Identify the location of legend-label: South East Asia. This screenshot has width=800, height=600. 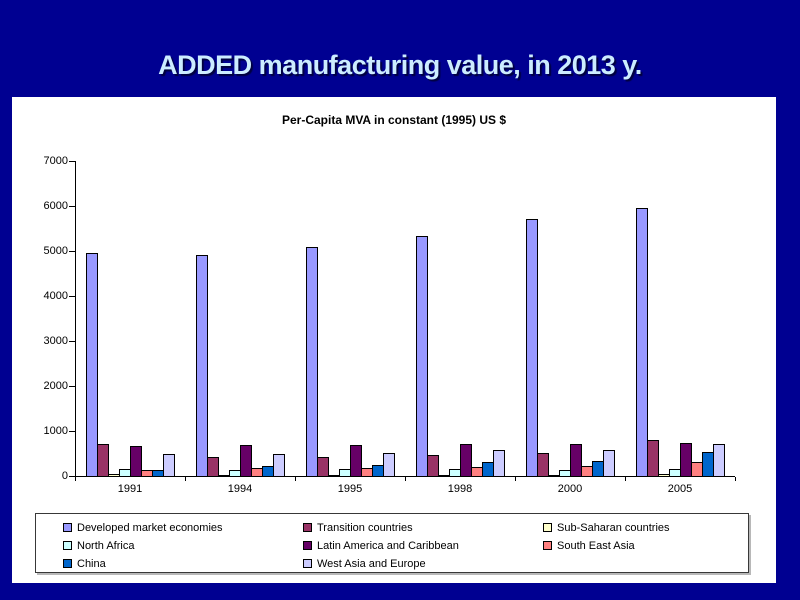
(596, 546).